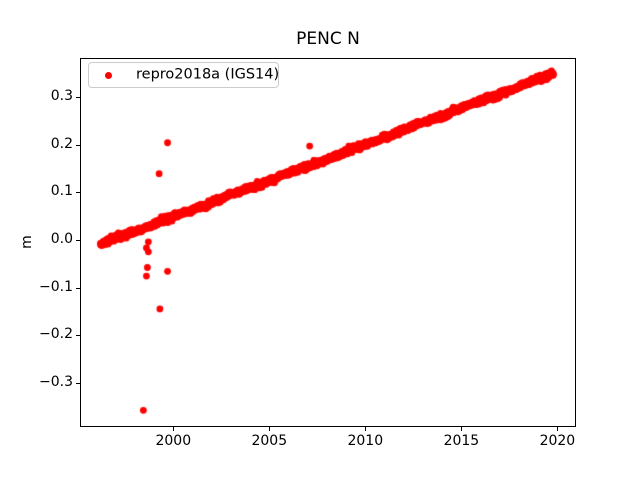 The width and height of the screenshot is (640, 480). Describe the element at coordinates (56, 286) in the screenshot. I see `y-tick-label: −0.1` at that location.